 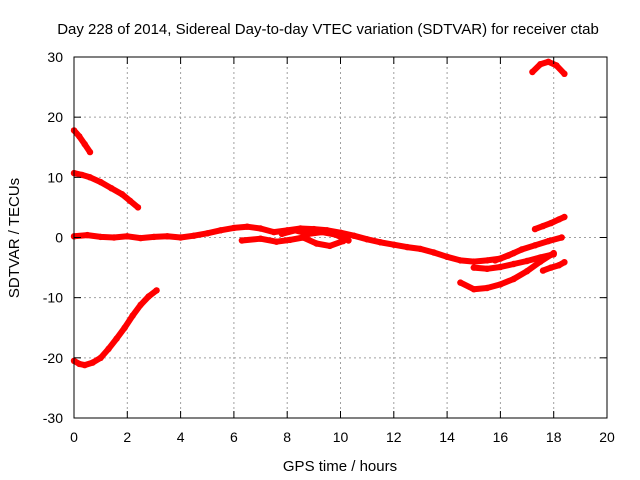 What do you see at coordinates (53, 358) in the screenshot?
I see `y-tick-label: -20` at bounding box center [53, 358].